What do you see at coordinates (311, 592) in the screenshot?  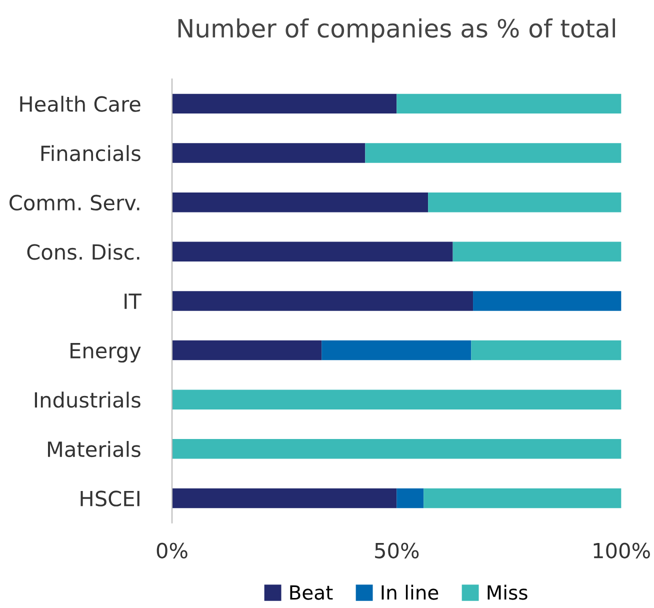 I see `legend-label: Beat` at bounding box center [311, 592].